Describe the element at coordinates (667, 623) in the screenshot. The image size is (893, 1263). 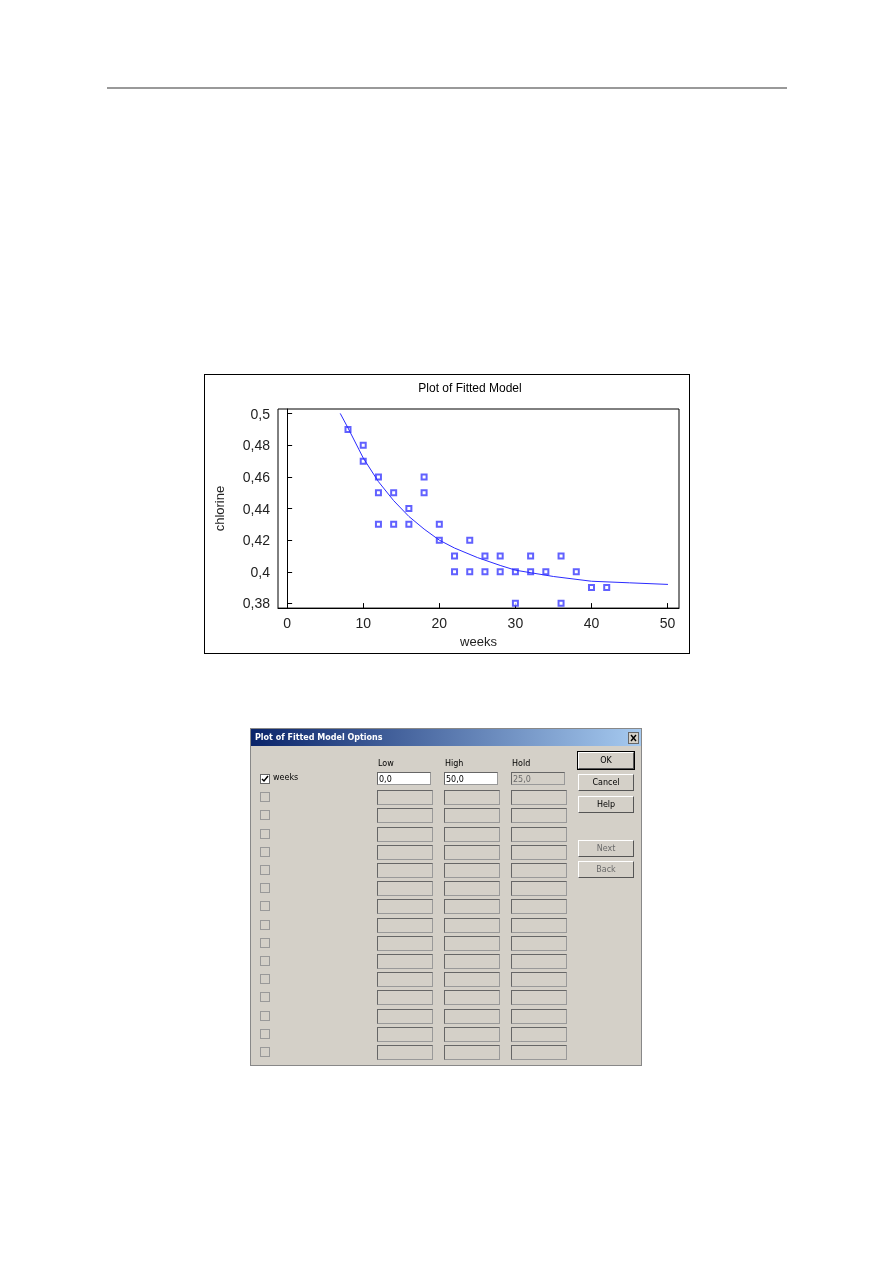
I see `x-tick-label: 50` at that location.